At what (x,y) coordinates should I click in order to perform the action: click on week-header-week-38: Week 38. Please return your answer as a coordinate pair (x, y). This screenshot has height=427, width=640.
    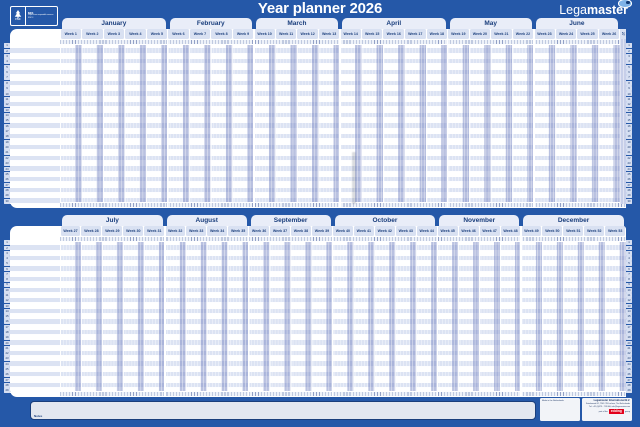
    Looking at the image, I should click on (300, 231).